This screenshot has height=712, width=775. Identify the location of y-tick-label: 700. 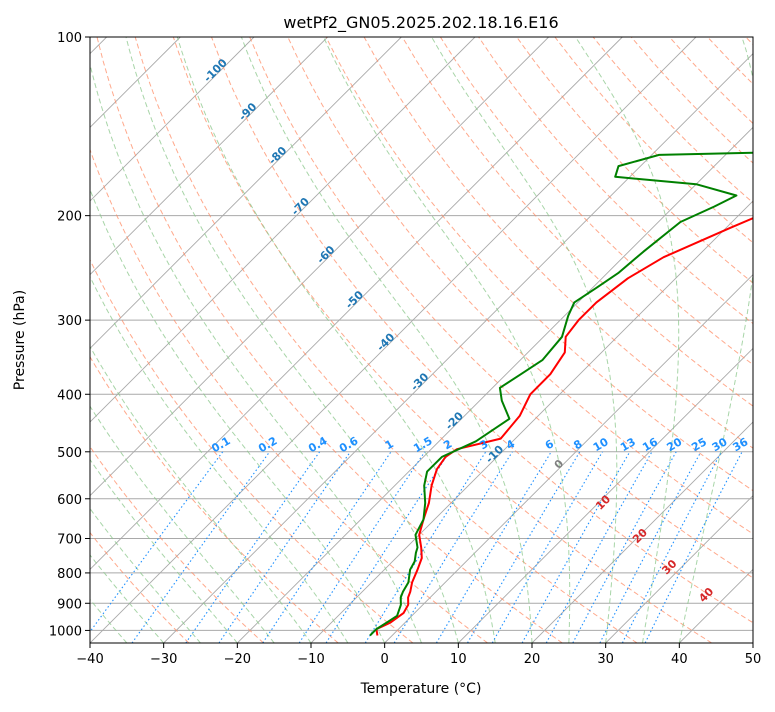
(69, 540).